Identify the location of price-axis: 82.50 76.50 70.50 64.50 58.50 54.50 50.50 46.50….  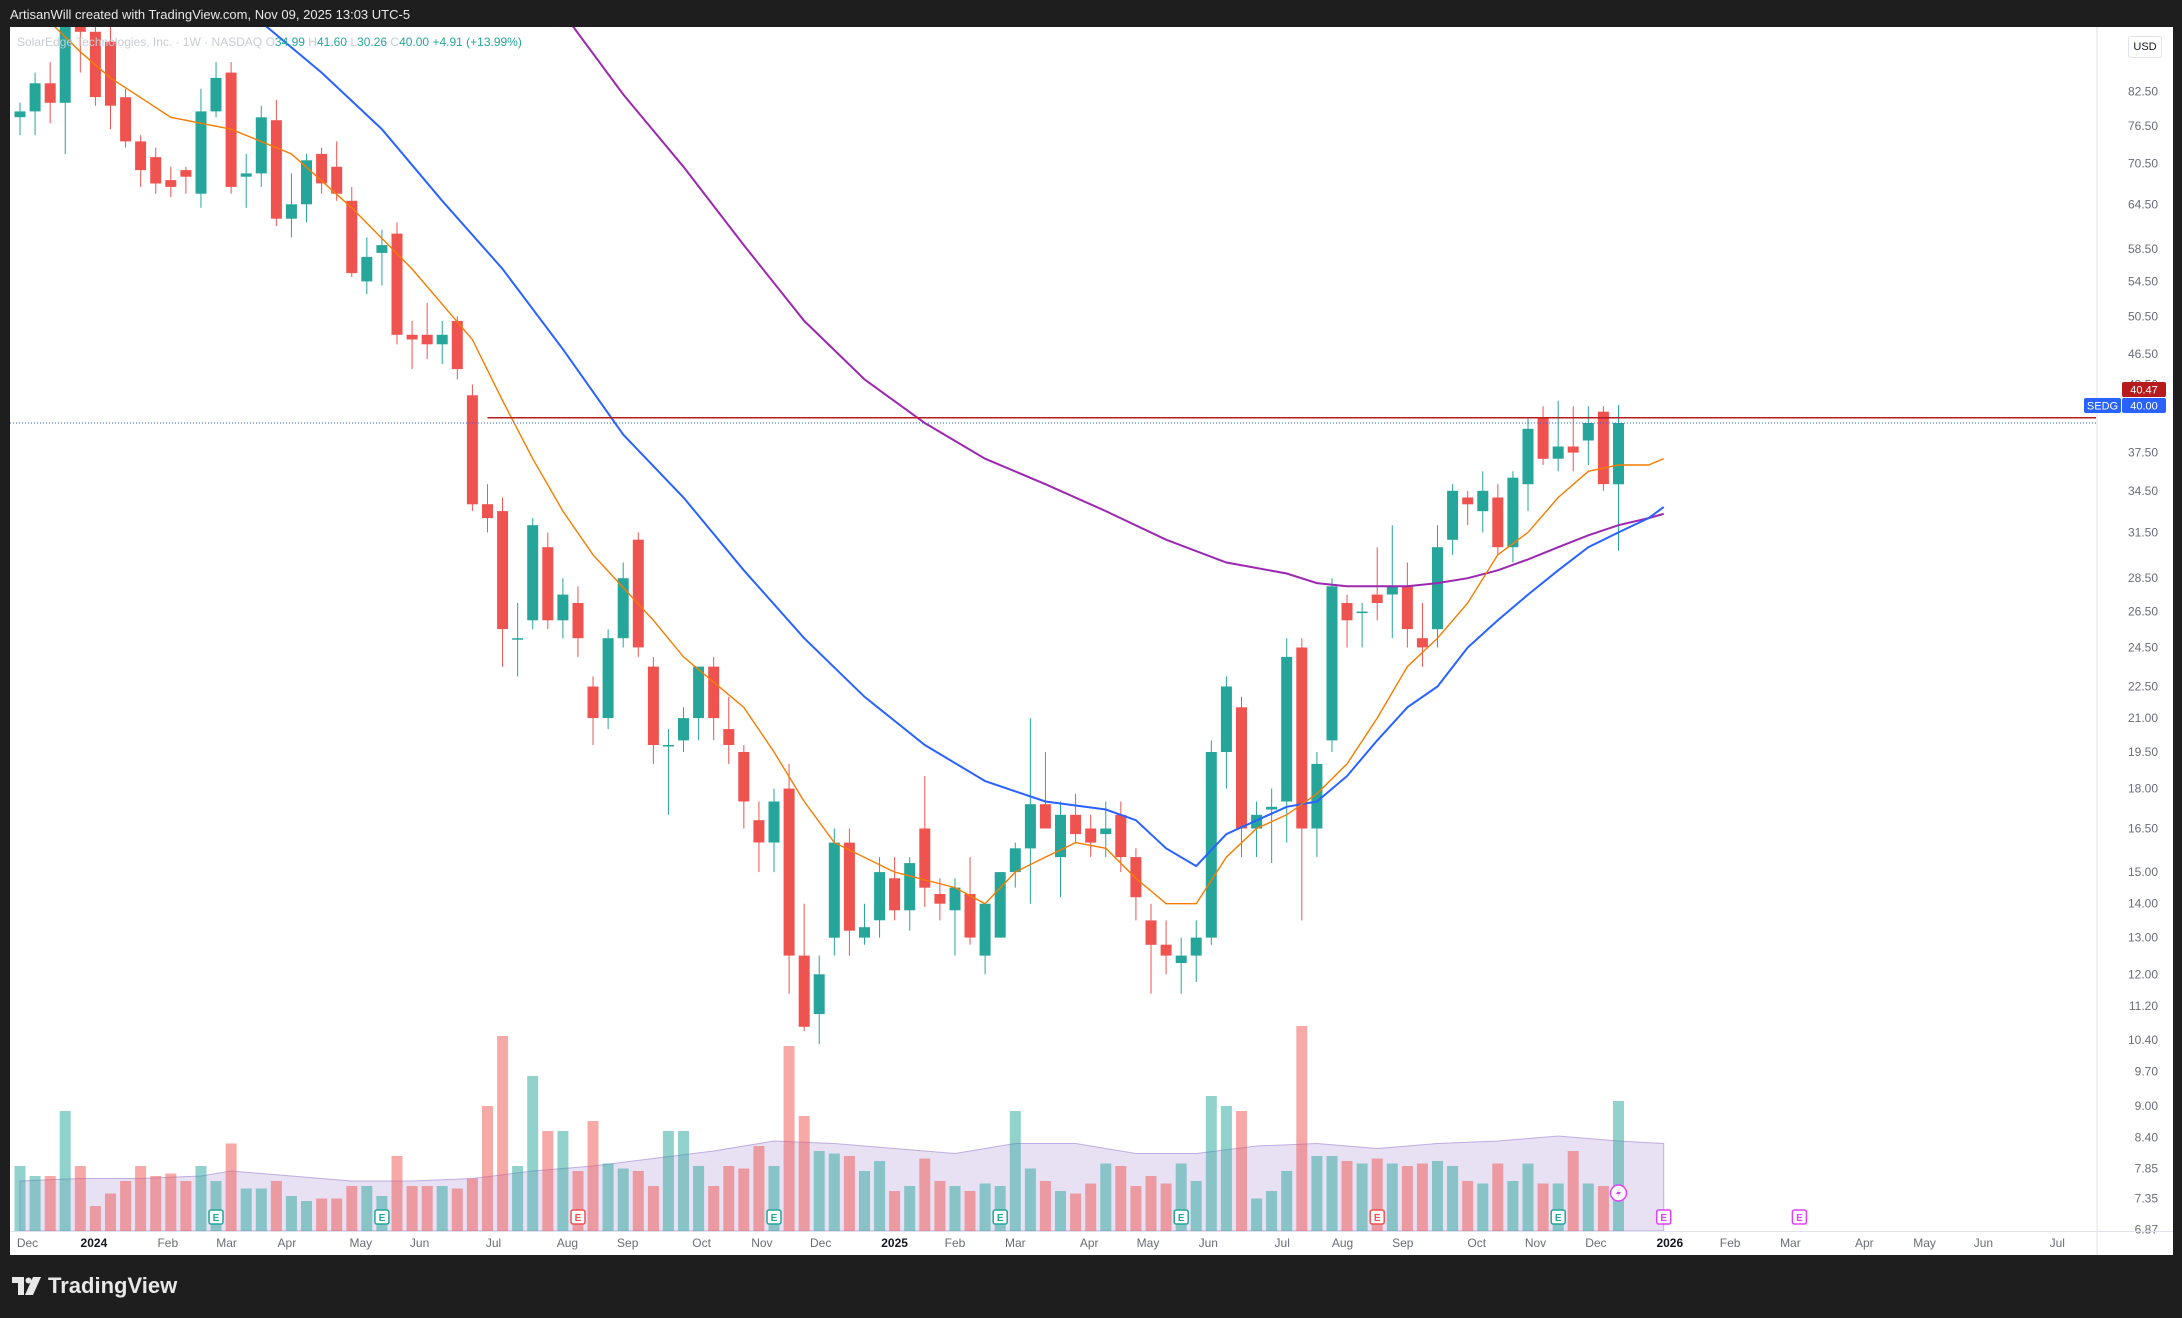
(2127, 641).